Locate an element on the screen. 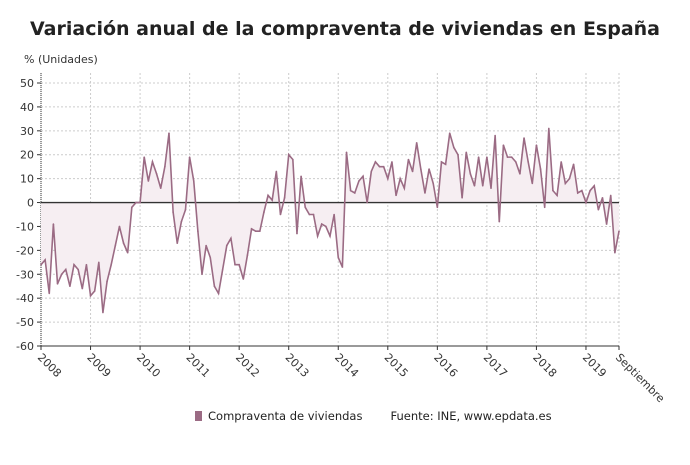  x-tick-label: 2017 is located at coordinates (495, 365).